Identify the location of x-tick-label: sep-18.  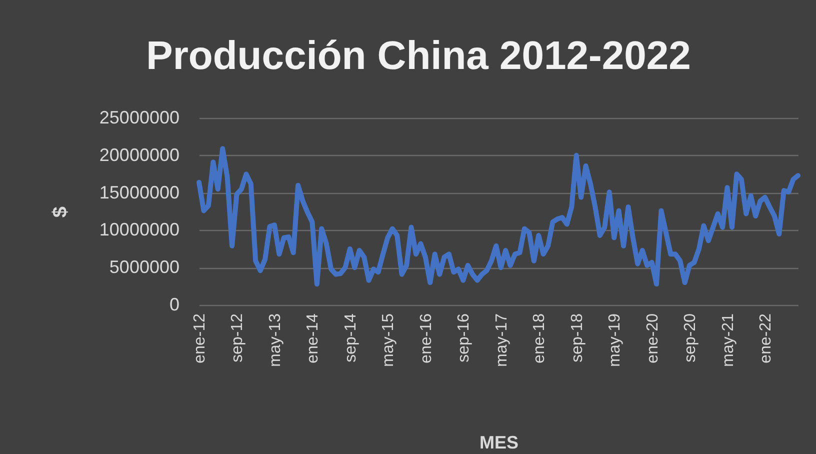
(577, 337).